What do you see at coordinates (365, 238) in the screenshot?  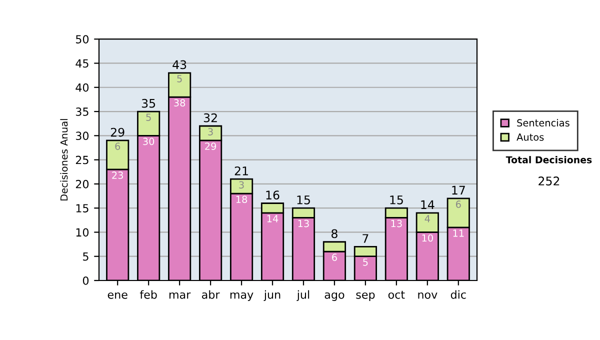 I see `total-label: 7` at bounding box center [365, 238].